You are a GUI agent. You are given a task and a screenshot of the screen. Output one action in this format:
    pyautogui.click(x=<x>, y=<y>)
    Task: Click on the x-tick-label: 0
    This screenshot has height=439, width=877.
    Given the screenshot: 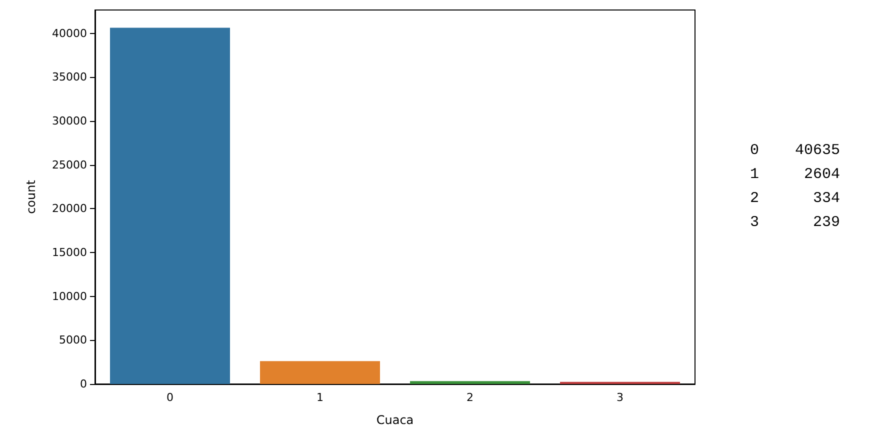 What is the action you would take?
    pyautogui.click(x=170, y=397)
    